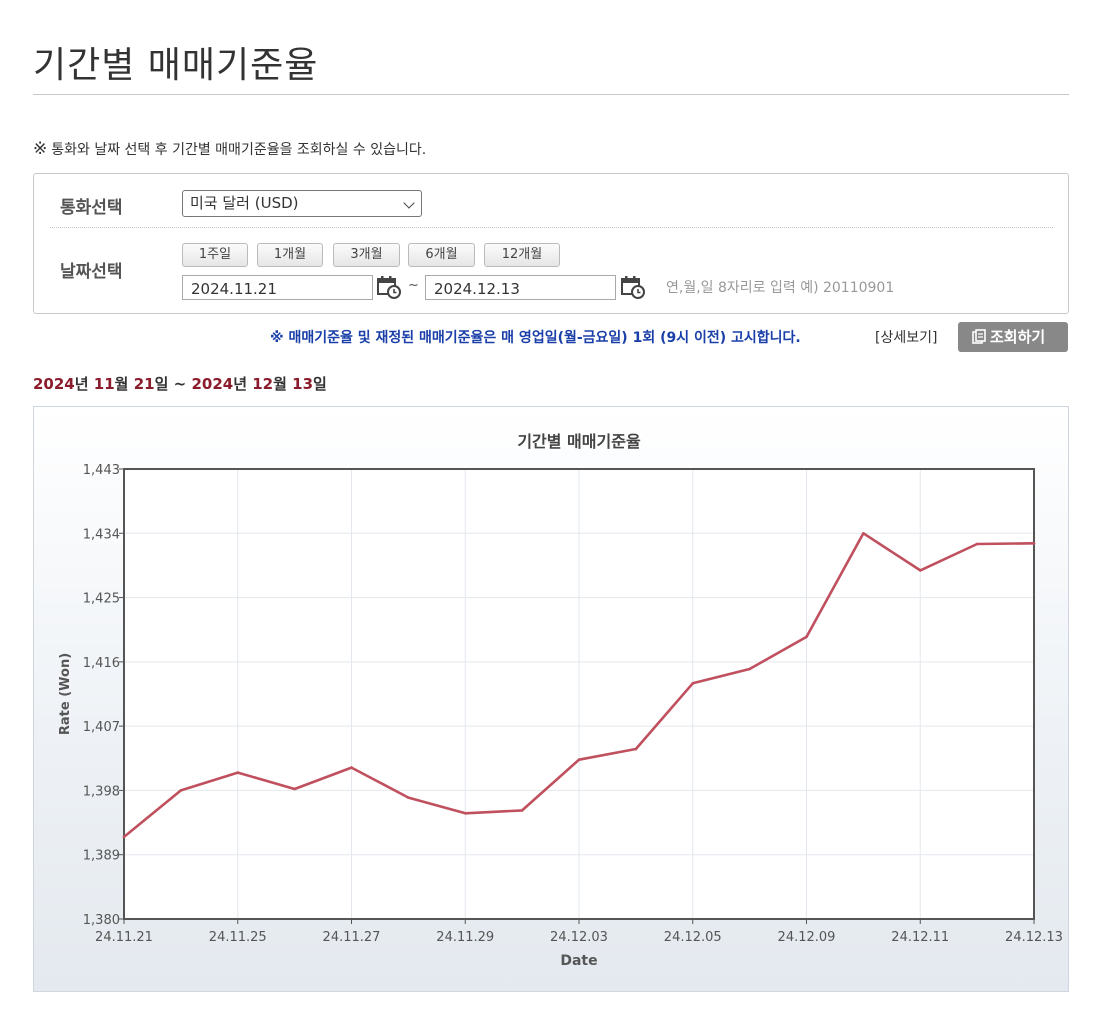  What do you see at coordinates (101, 534) in the screenshot?
I see `y-tick-label: 1,434` at bounding box center [101, 534].